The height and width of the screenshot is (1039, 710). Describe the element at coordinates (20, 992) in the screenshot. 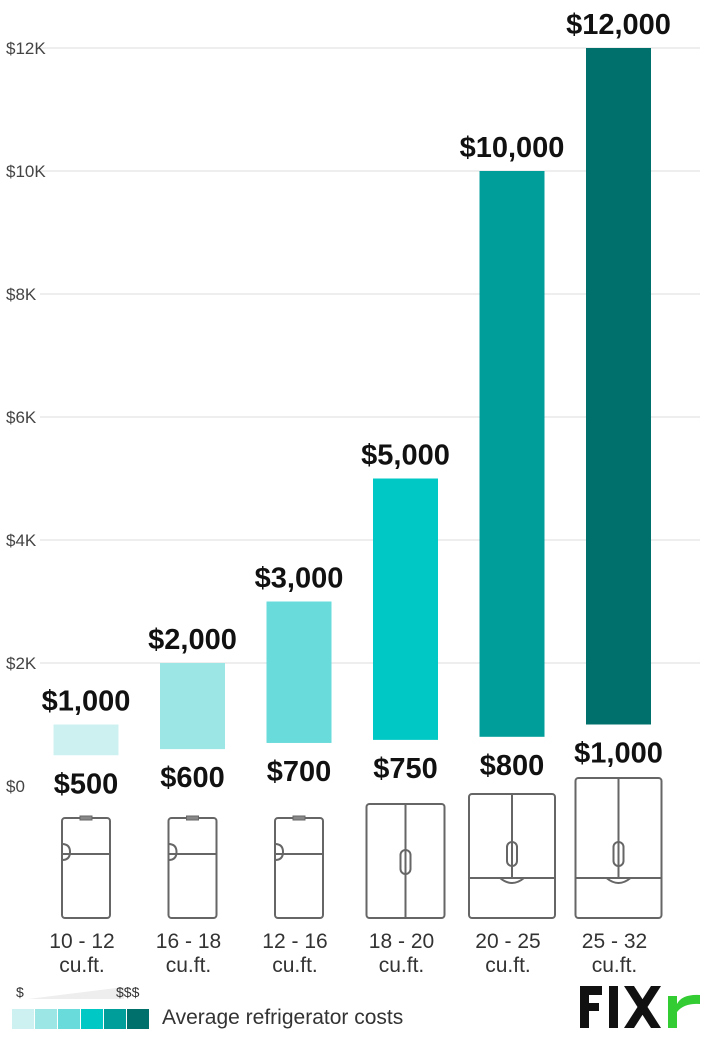

I see `legend-low-label: $` at that location.